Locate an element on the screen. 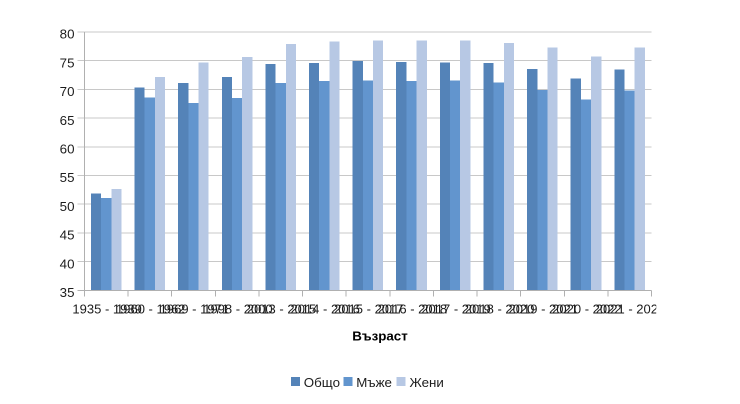  svg-text: 65 is located at coordinates (67, 120).